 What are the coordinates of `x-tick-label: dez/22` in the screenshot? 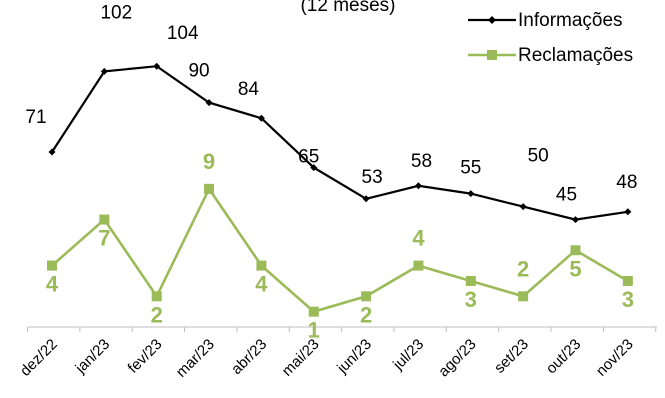 It's located at (39, 358).